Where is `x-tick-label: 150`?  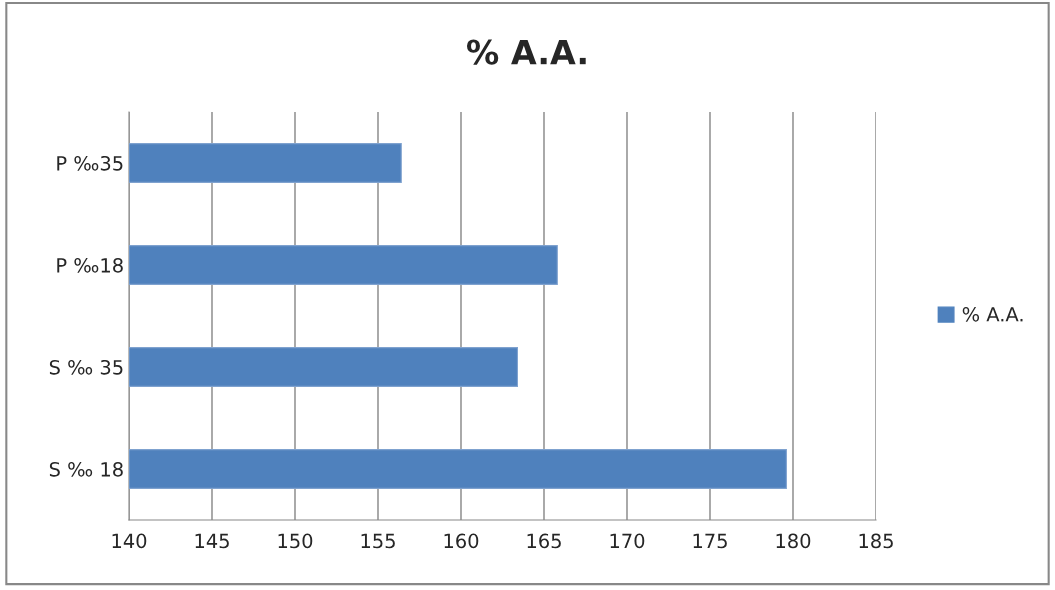
x-tick-label: 150 is located at coordinates (295, 541).